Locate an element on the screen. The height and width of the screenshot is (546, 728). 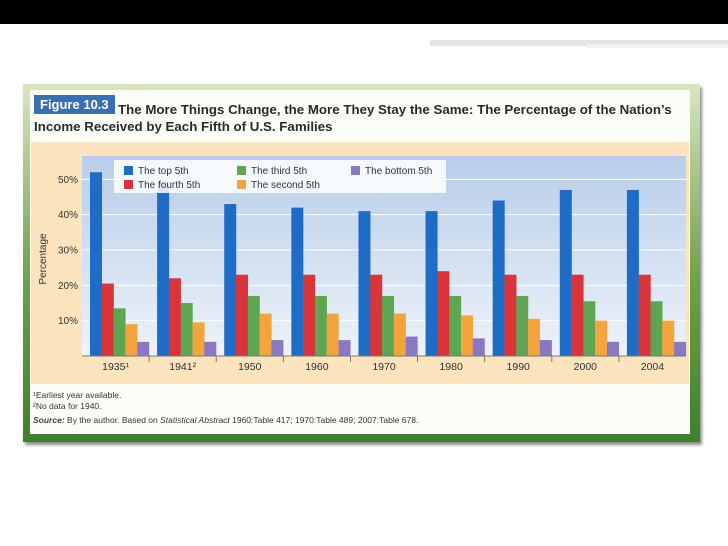
y-tick-label: 20% is located at coordinates (68, 286).